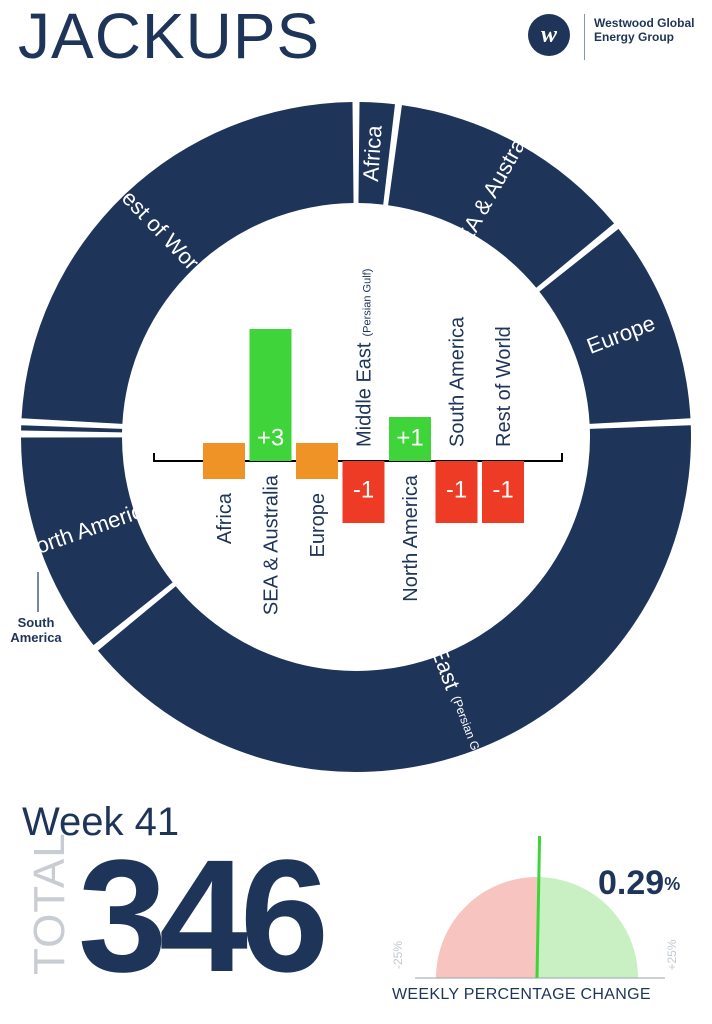  I want to click on bar-value-rest-of-world: -1, so click(502, 489).